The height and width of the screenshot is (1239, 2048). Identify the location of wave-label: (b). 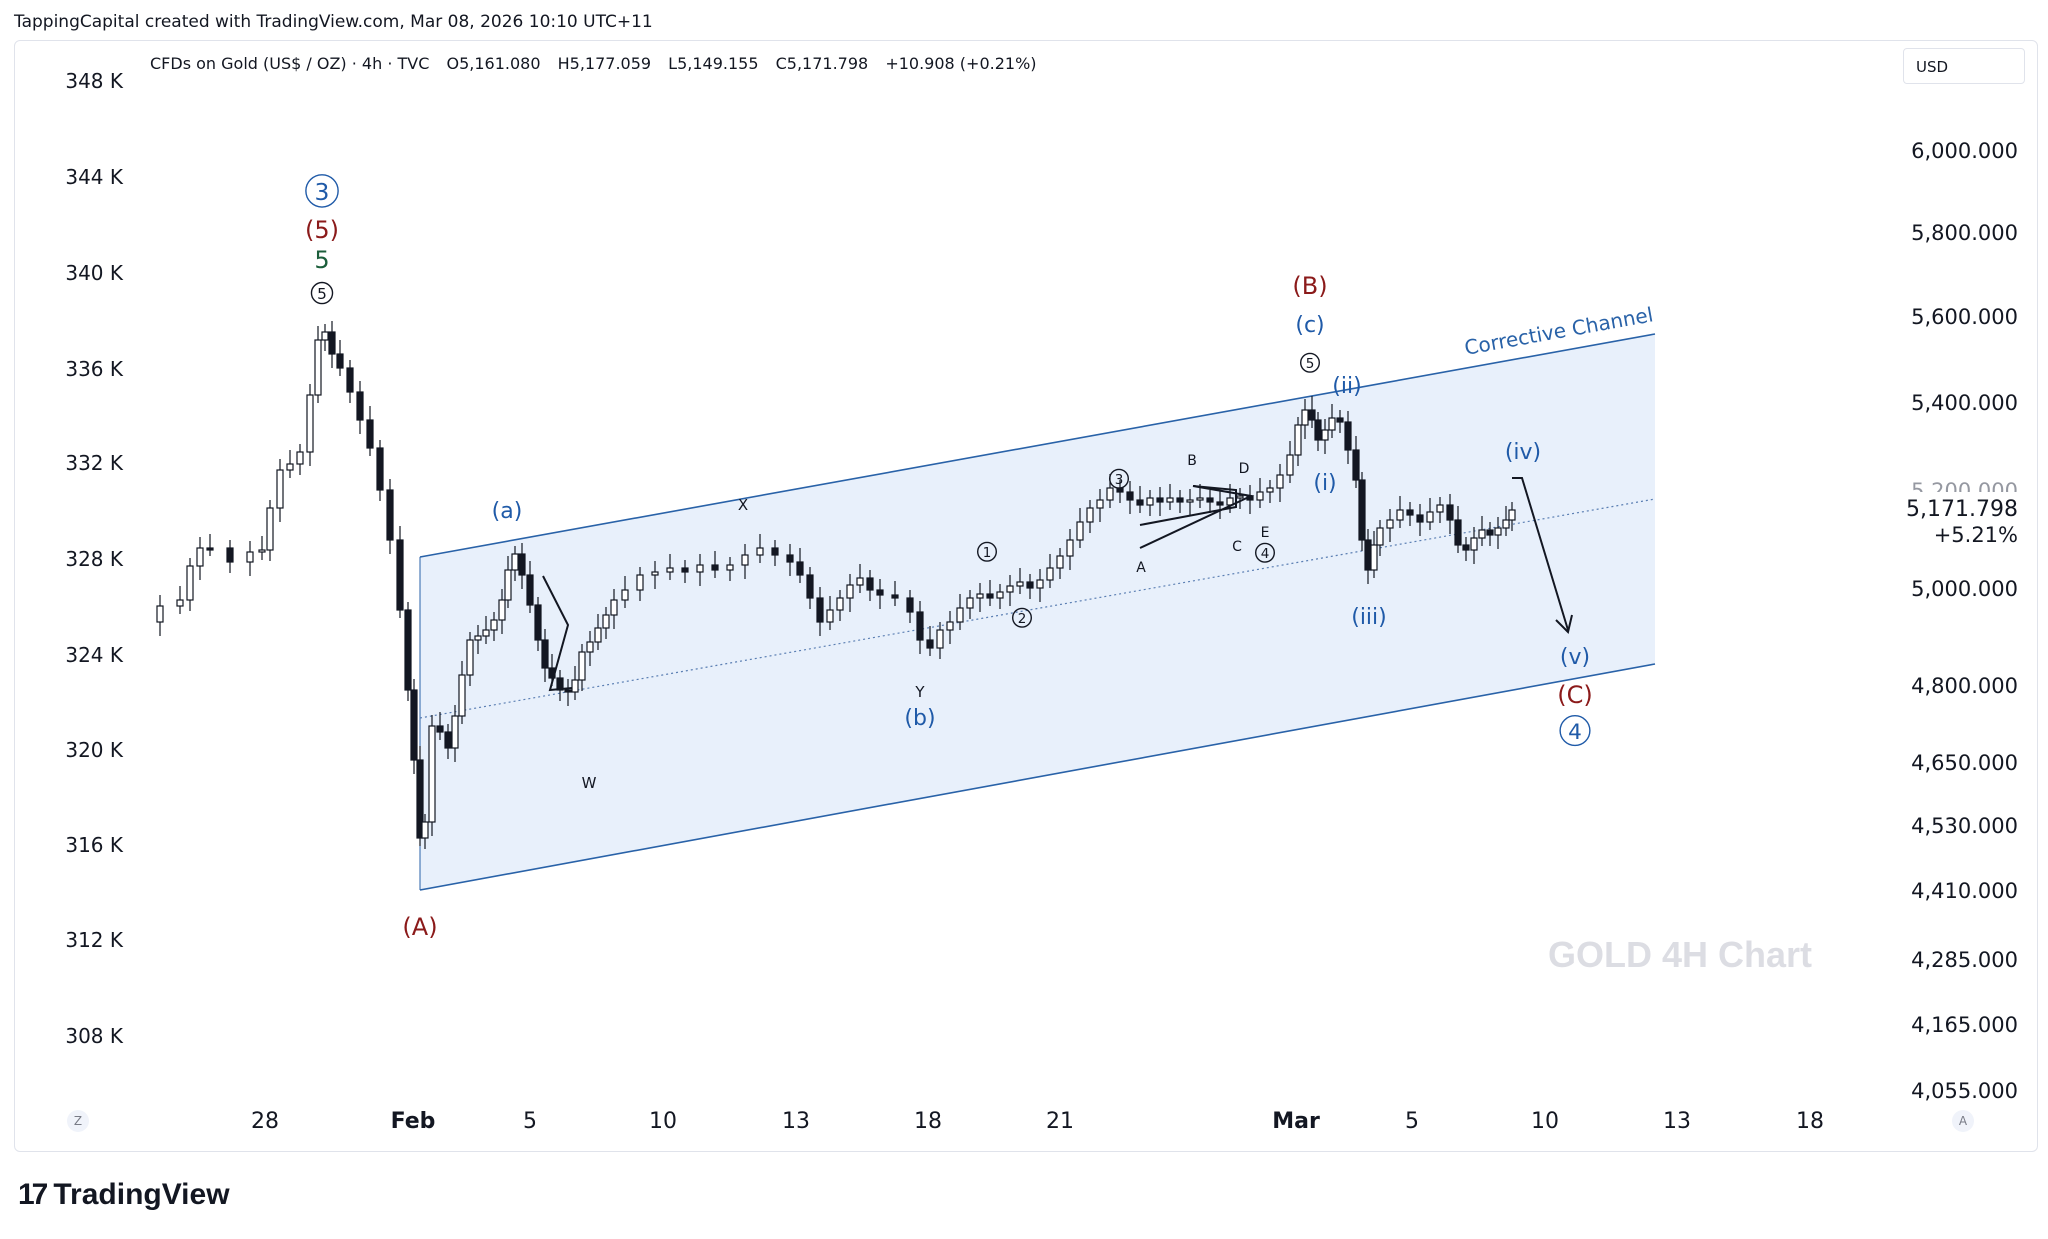
(919, 718).